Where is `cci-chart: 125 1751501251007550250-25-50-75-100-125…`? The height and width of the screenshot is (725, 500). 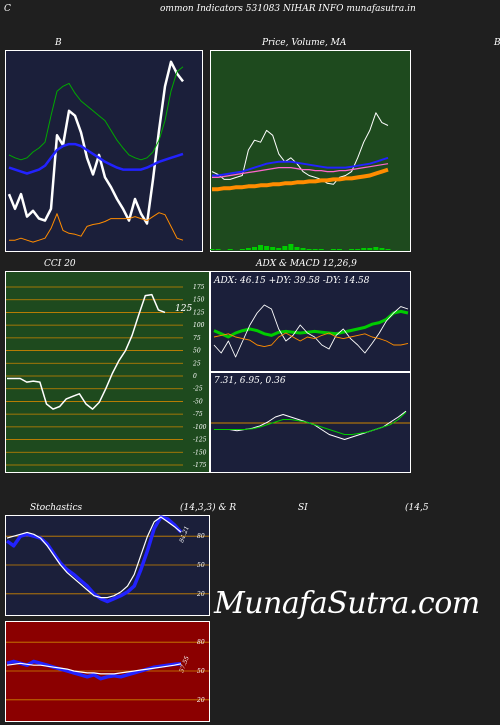 cci-chart: 125 1751501251007550250-25-50-75-100-125… is located at coordinates (107, 372).